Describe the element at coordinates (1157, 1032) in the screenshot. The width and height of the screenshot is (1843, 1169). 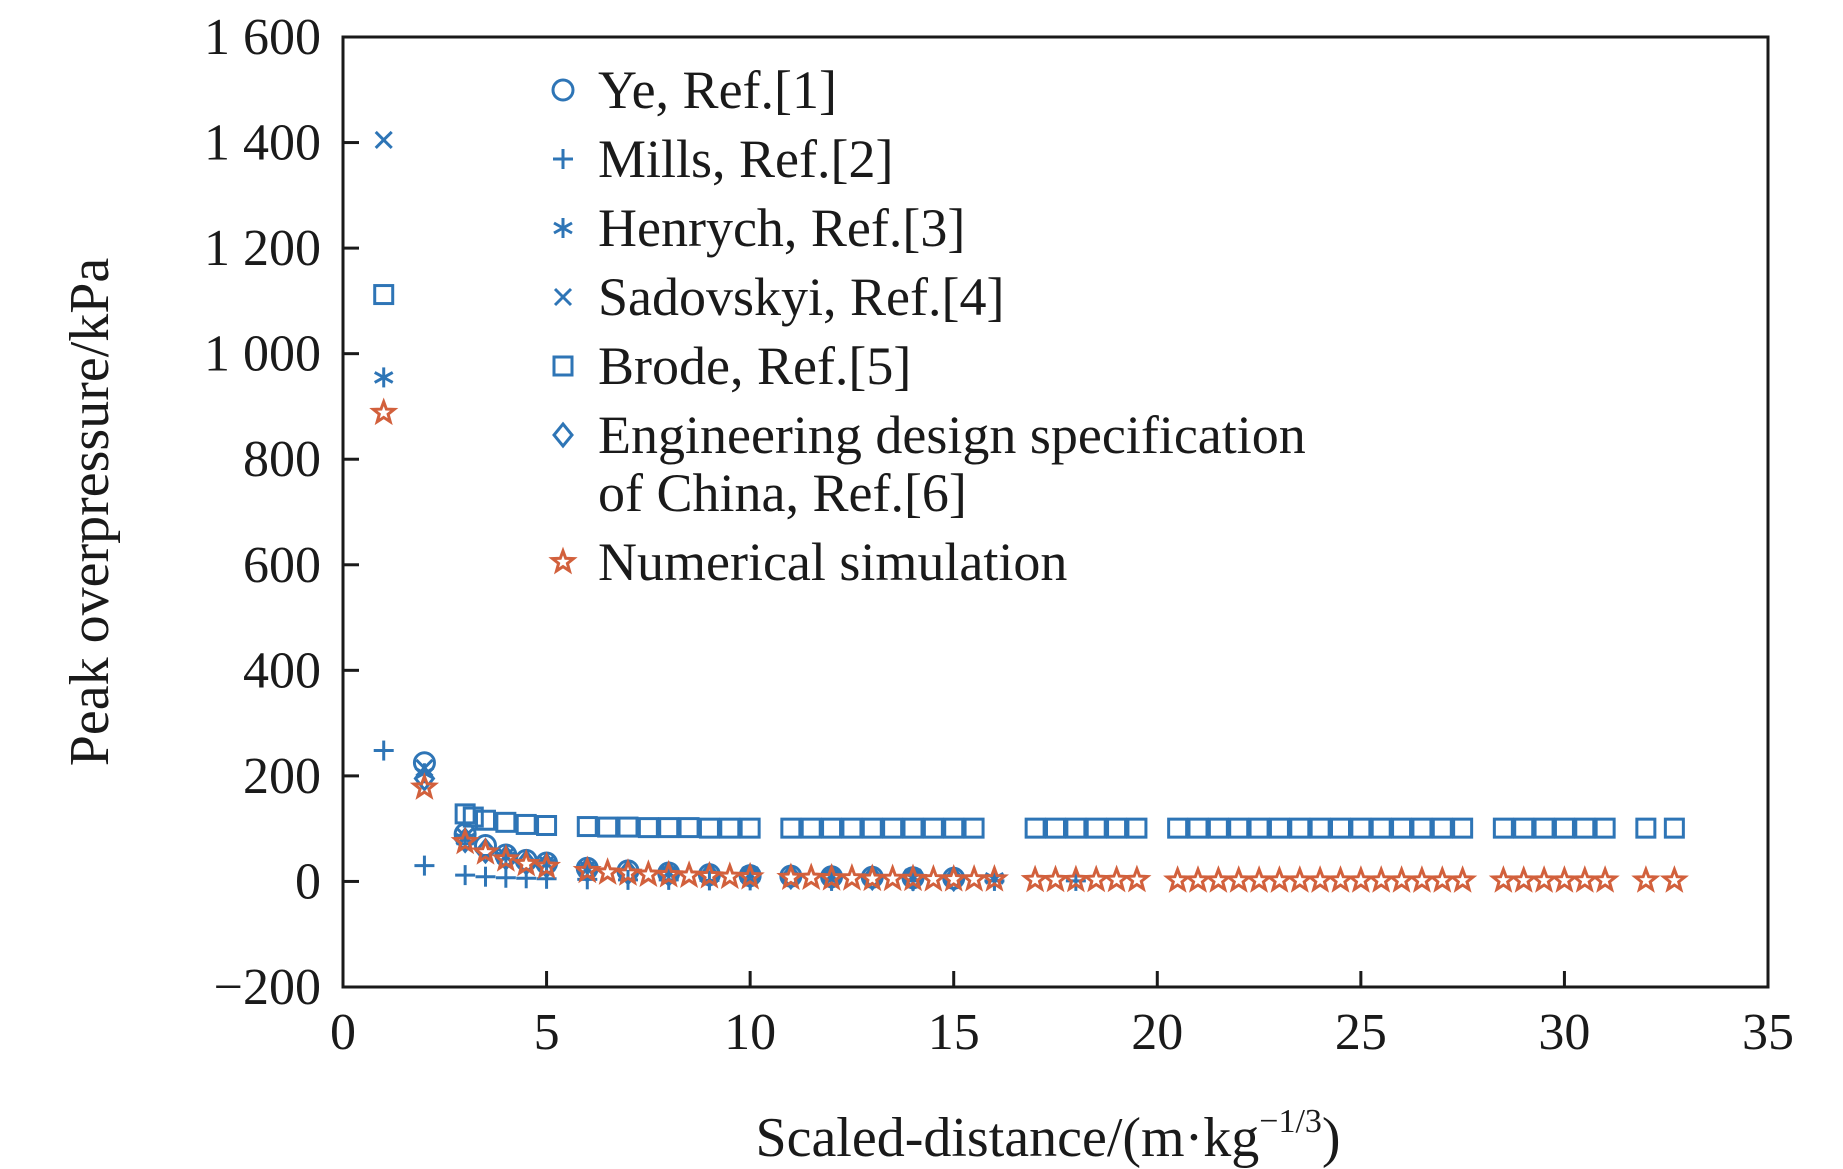
I see `x-tick-label: 20` at that location.